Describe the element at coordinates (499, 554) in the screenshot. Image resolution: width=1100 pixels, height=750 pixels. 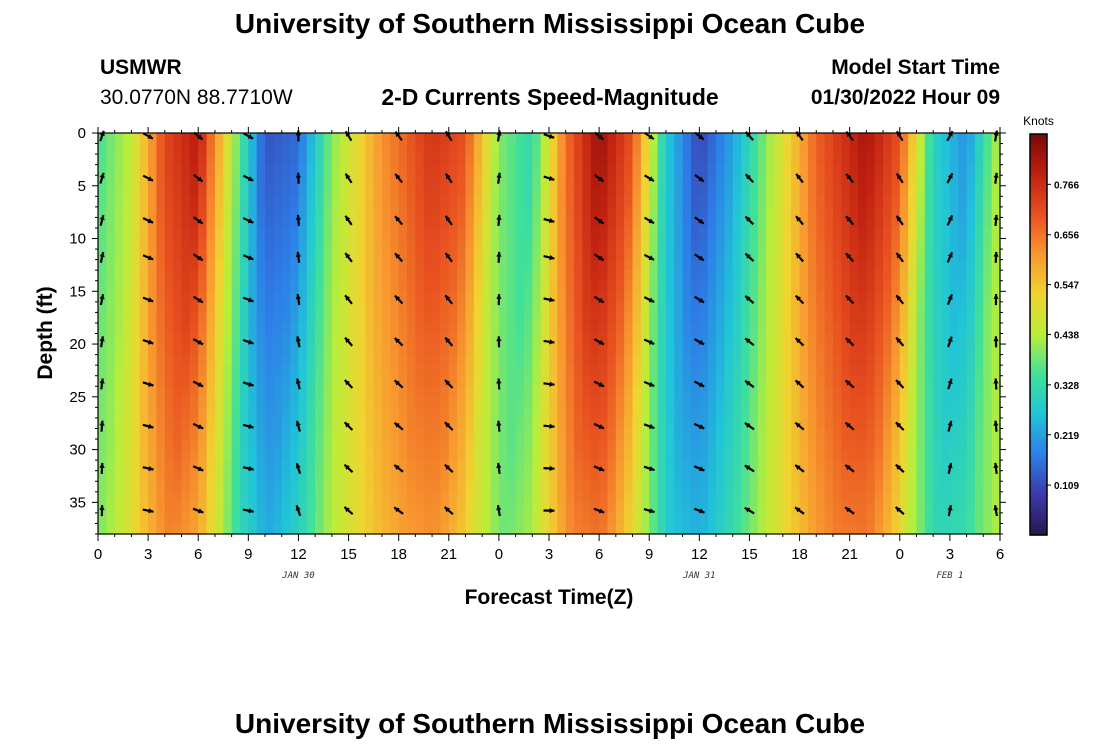
I see `x-tick-label: 0` at that location.